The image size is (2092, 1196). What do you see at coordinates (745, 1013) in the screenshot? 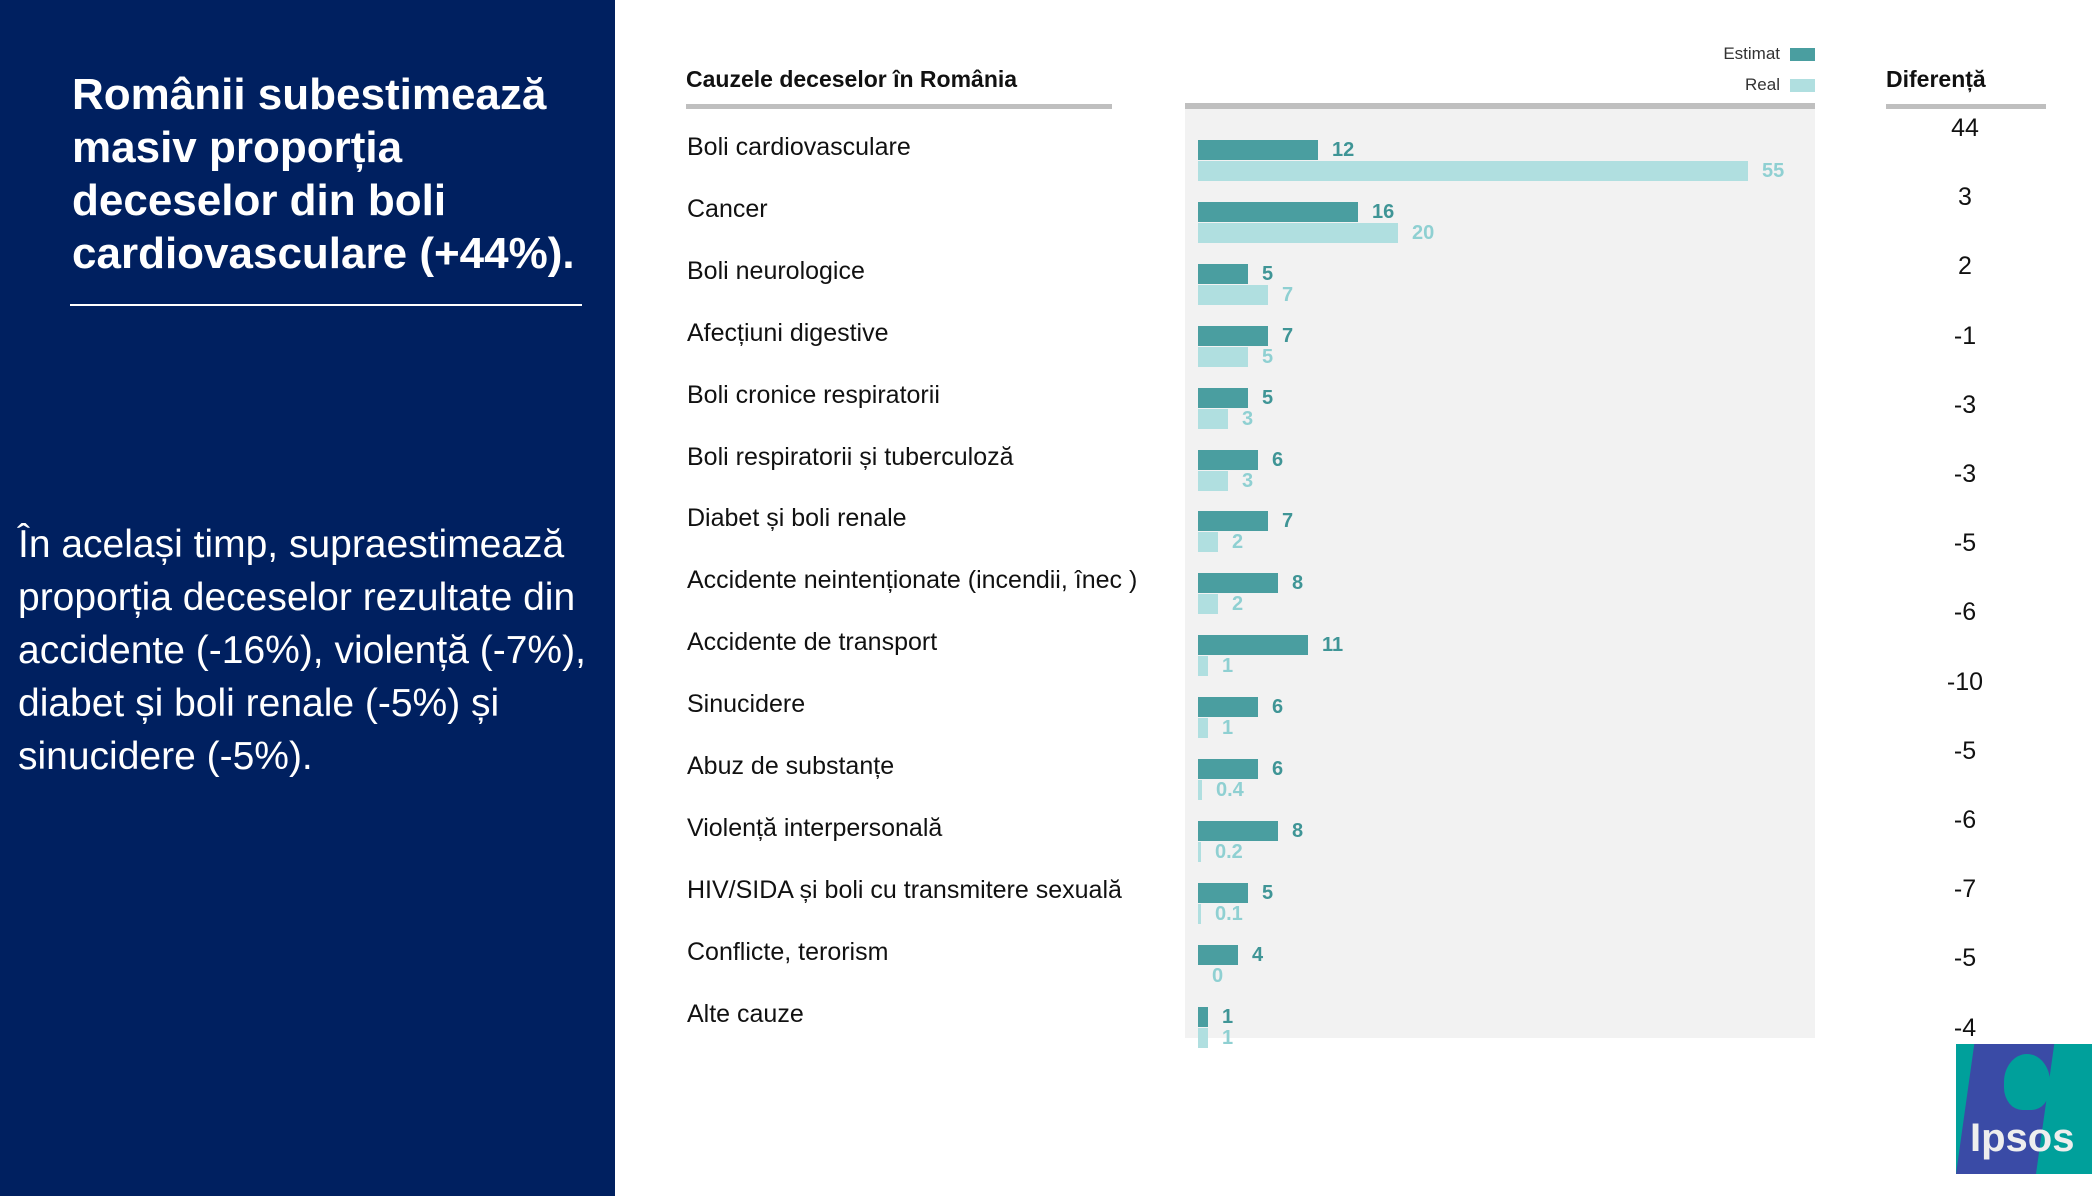
I see `category-label: Alte cauze` at bounding box center [745, 1013].